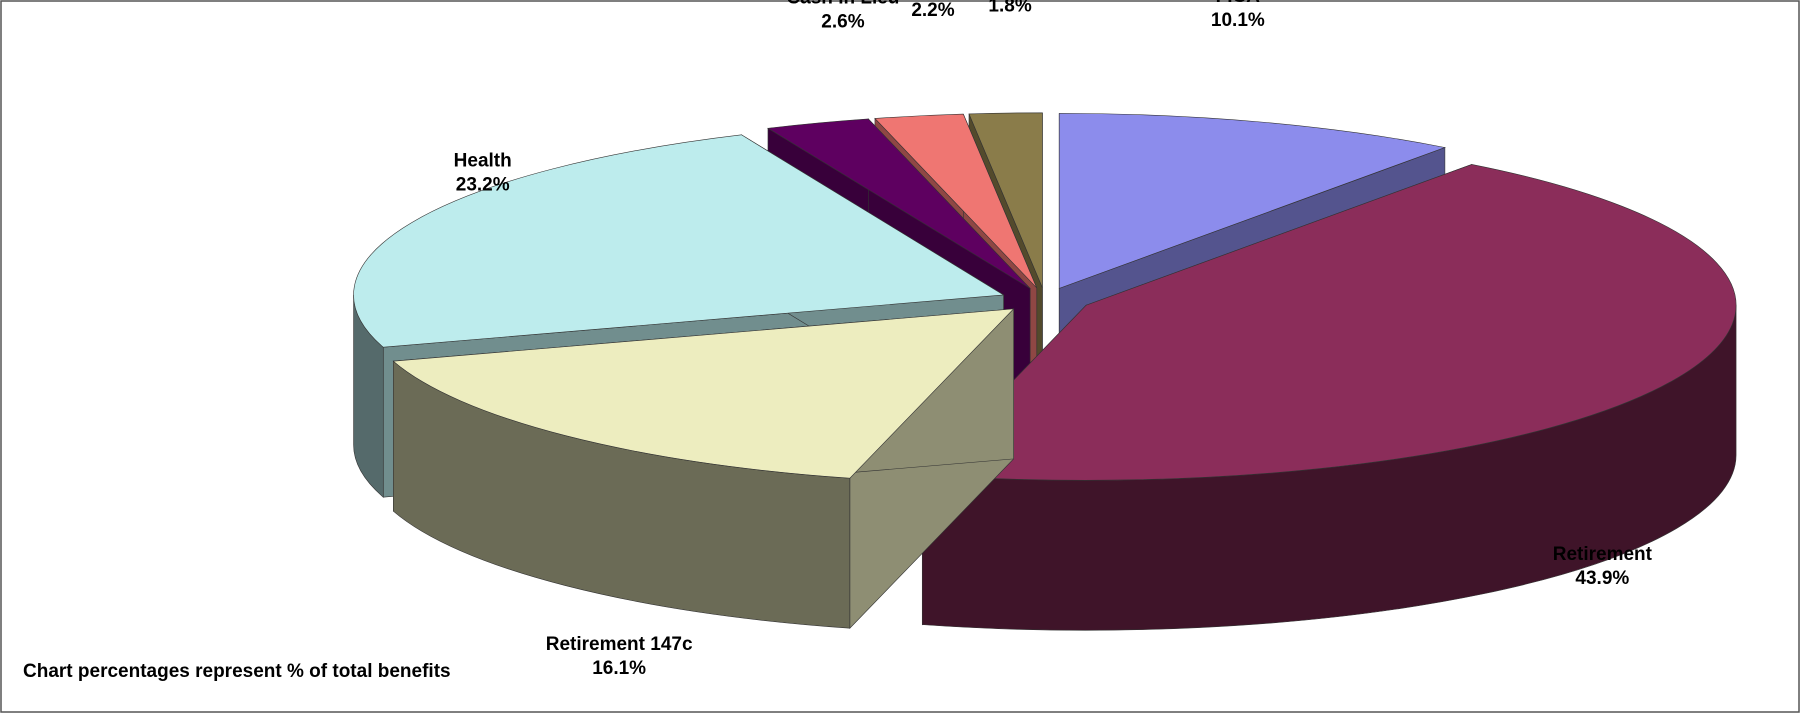  I want to click on value-label: 2.2%, so click(932, 10).